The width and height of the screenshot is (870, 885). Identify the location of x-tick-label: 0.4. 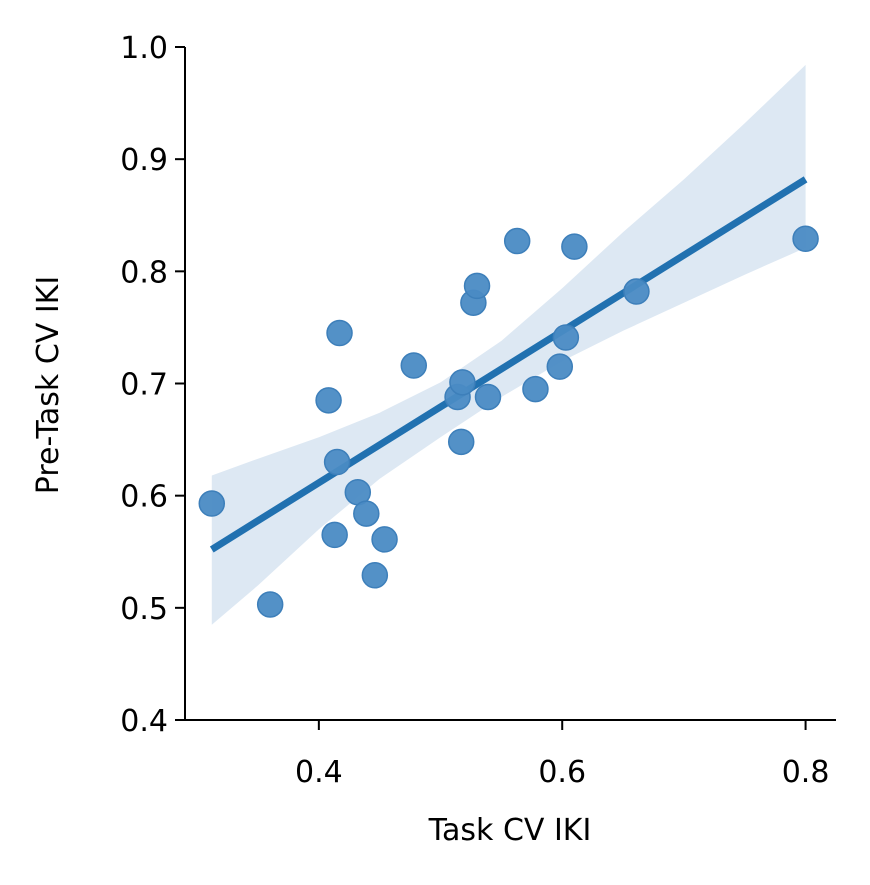
(319, 772).